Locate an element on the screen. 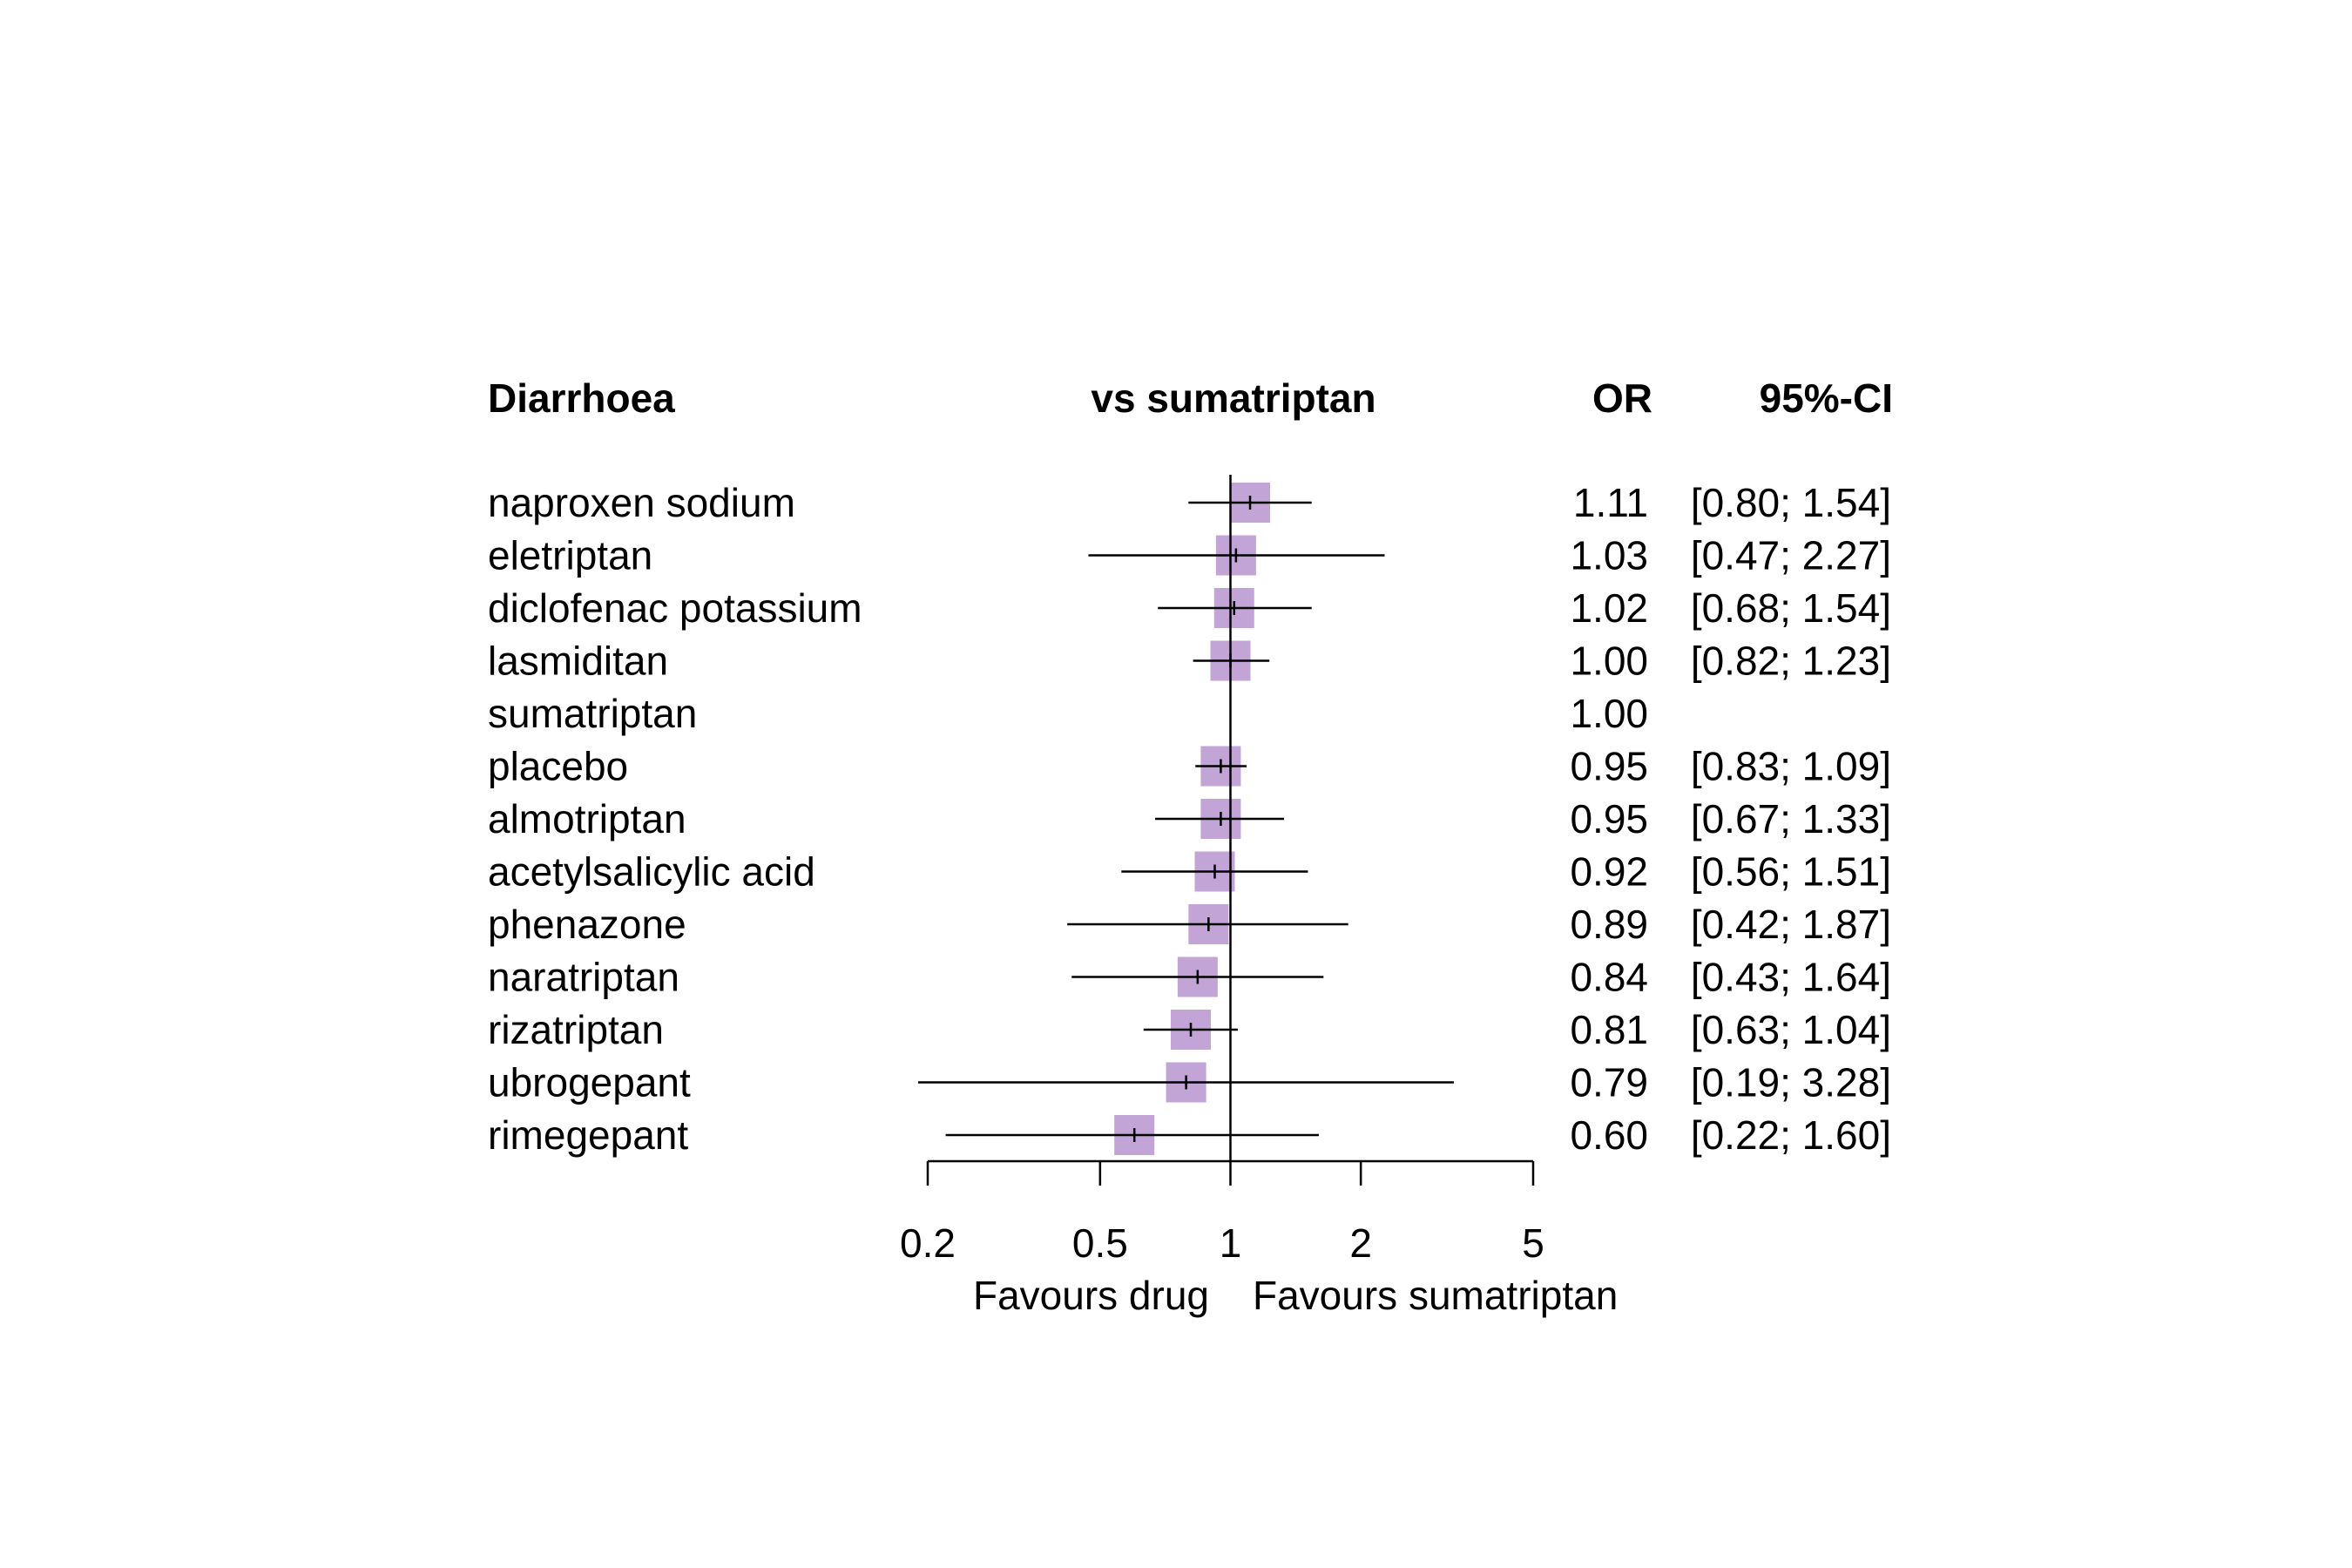  favours-left-label: Favours drug is located at coordinates (1091, 1295).